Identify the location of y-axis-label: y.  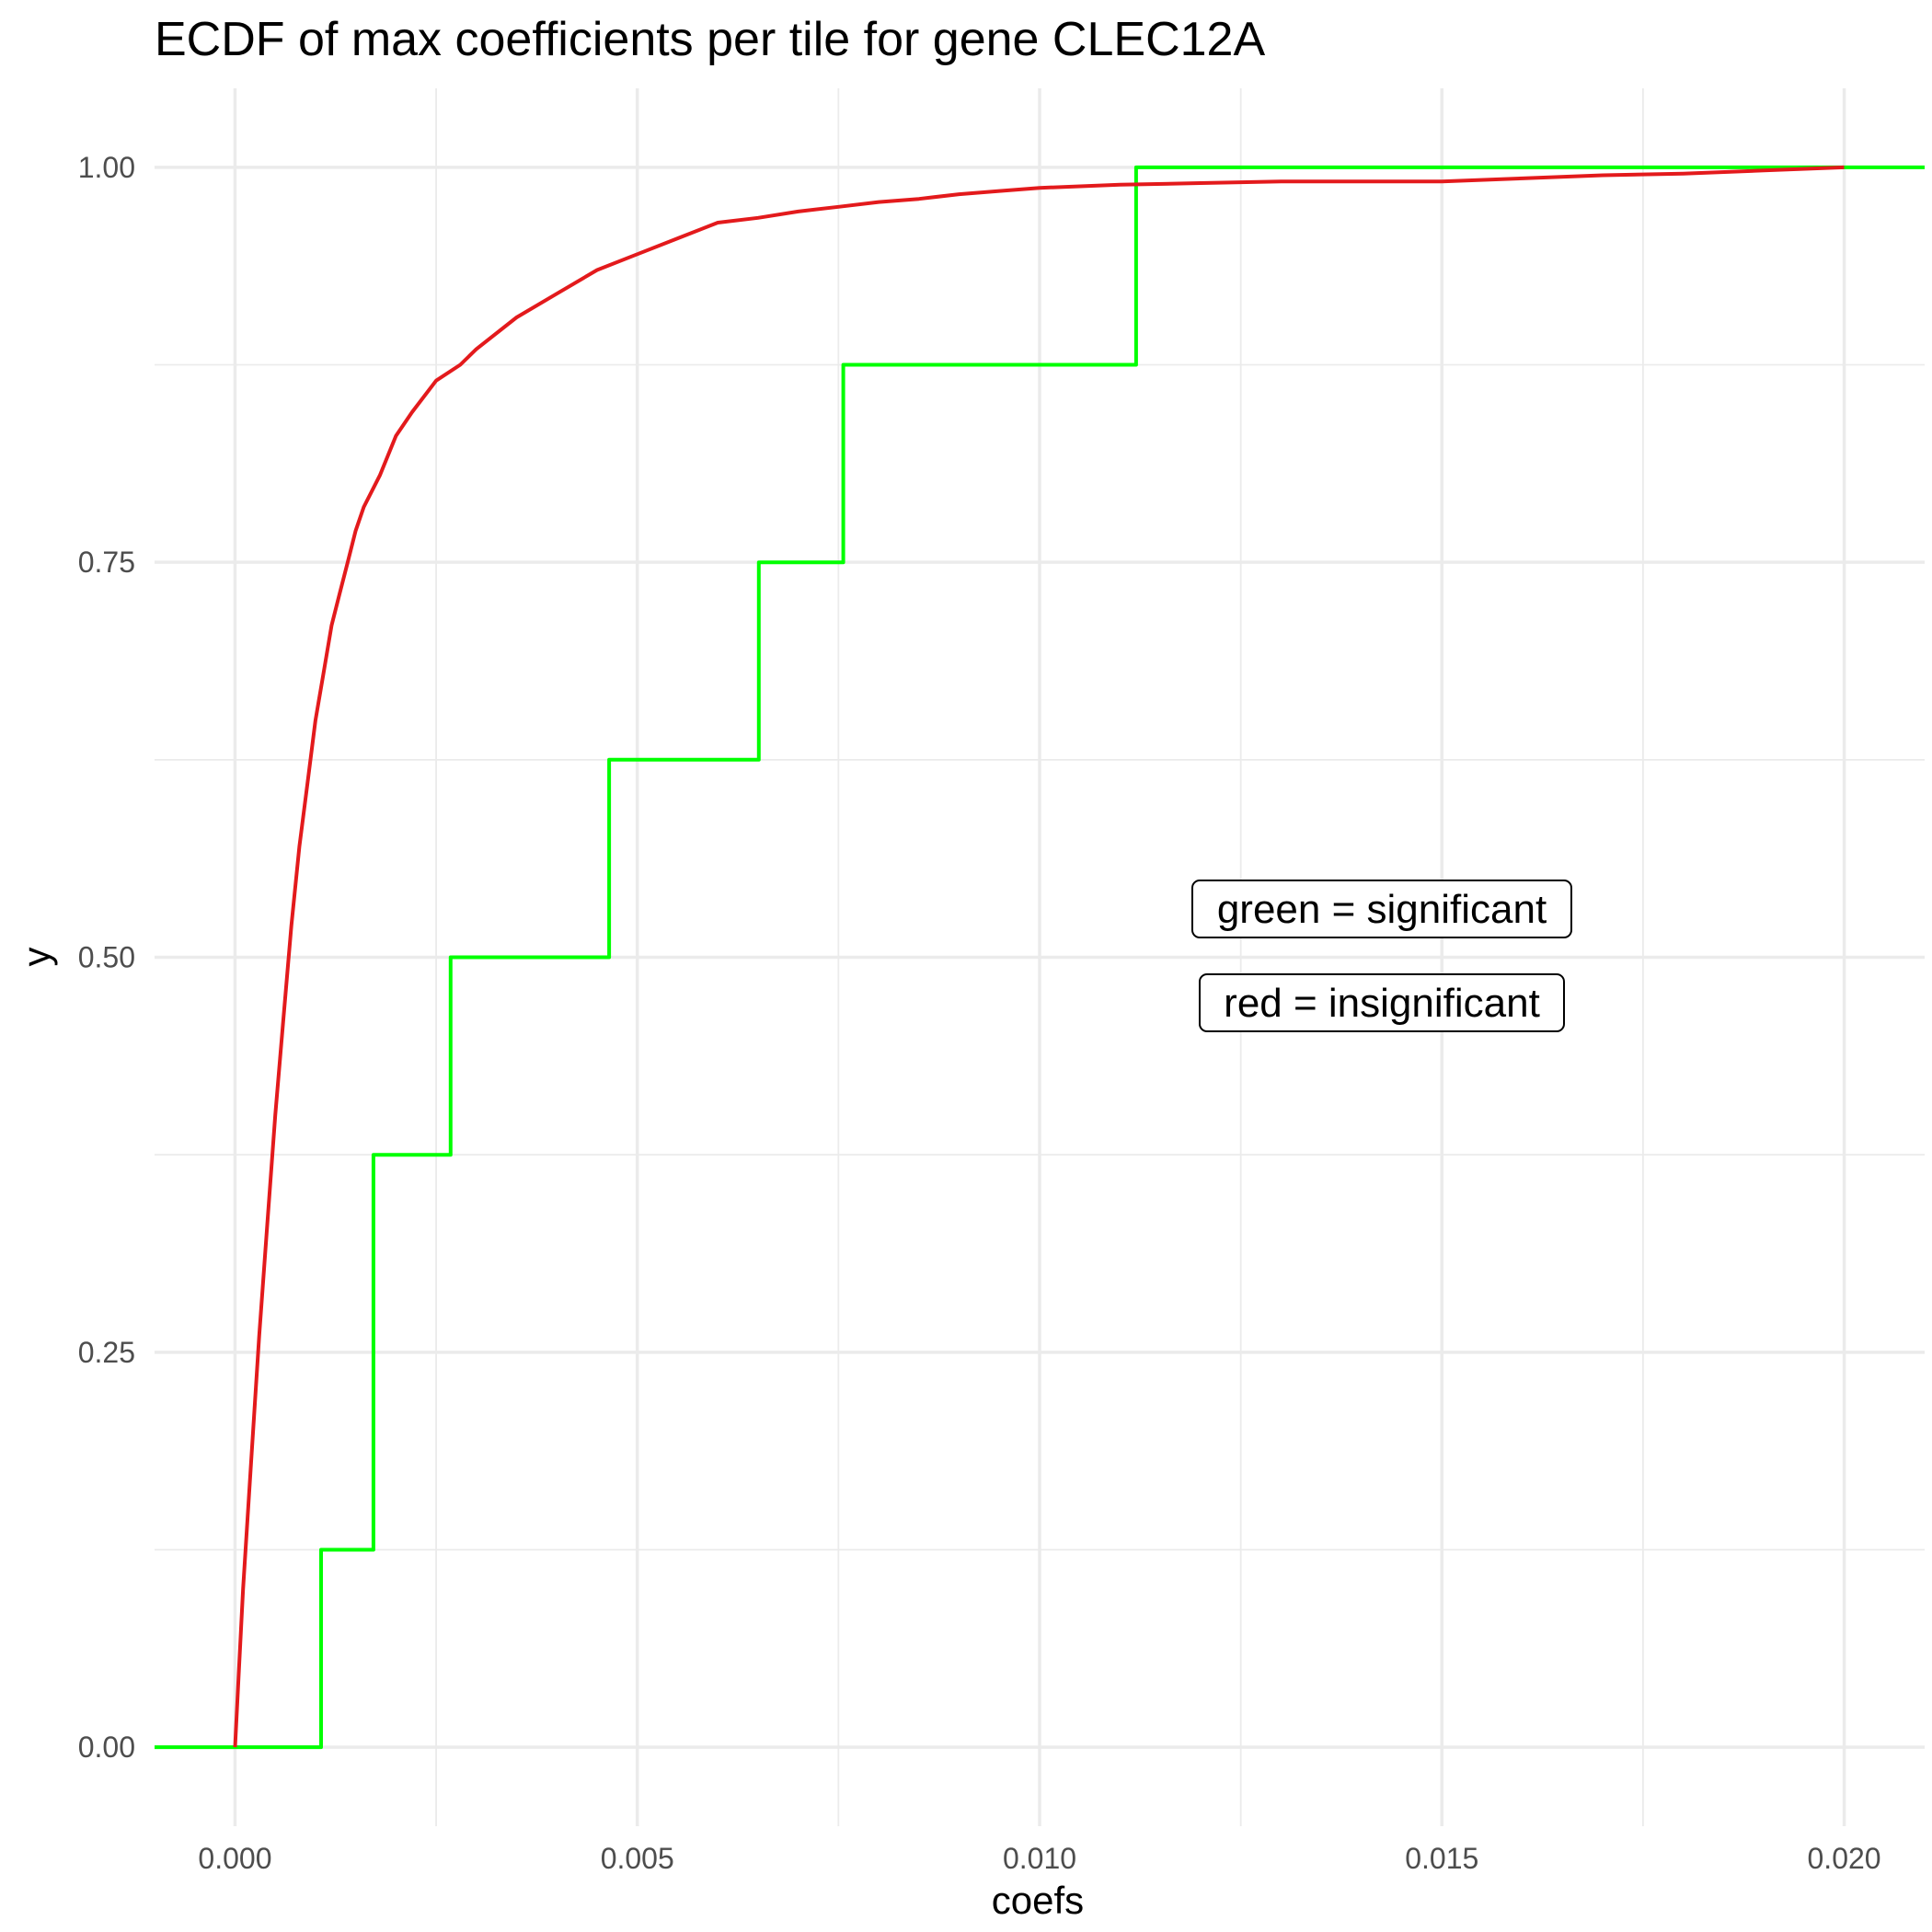
(36, 957).